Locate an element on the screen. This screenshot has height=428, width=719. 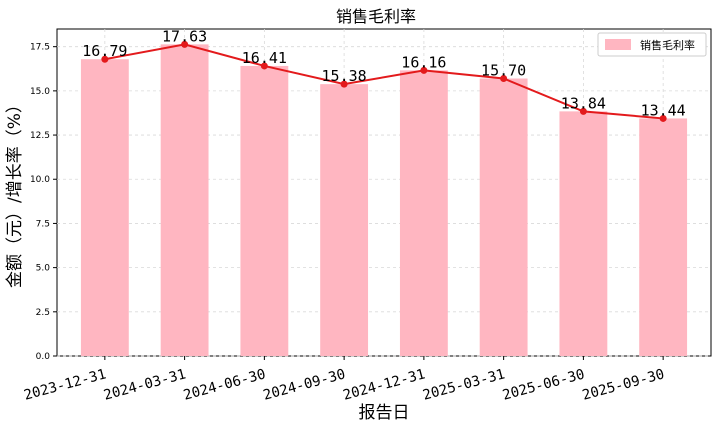
data-label: 13.84 is located at coordinates (583, 103).